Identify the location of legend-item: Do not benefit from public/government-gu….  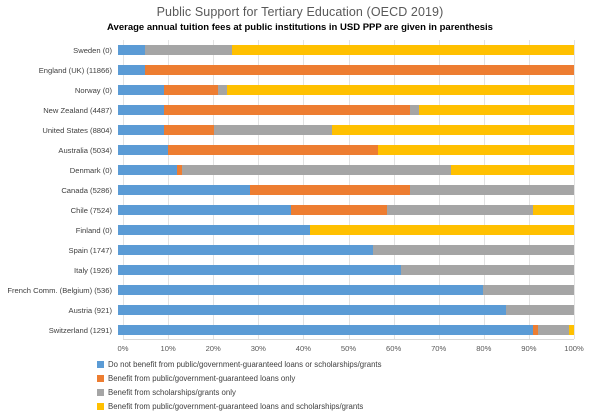
(348, 364).